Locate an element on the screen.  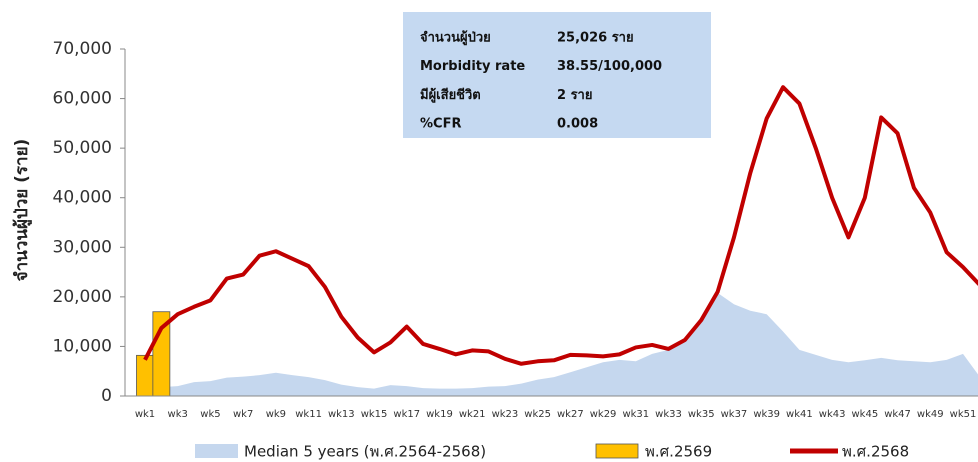
x-tick-label: wk29 is located at coordinates (603, 414).